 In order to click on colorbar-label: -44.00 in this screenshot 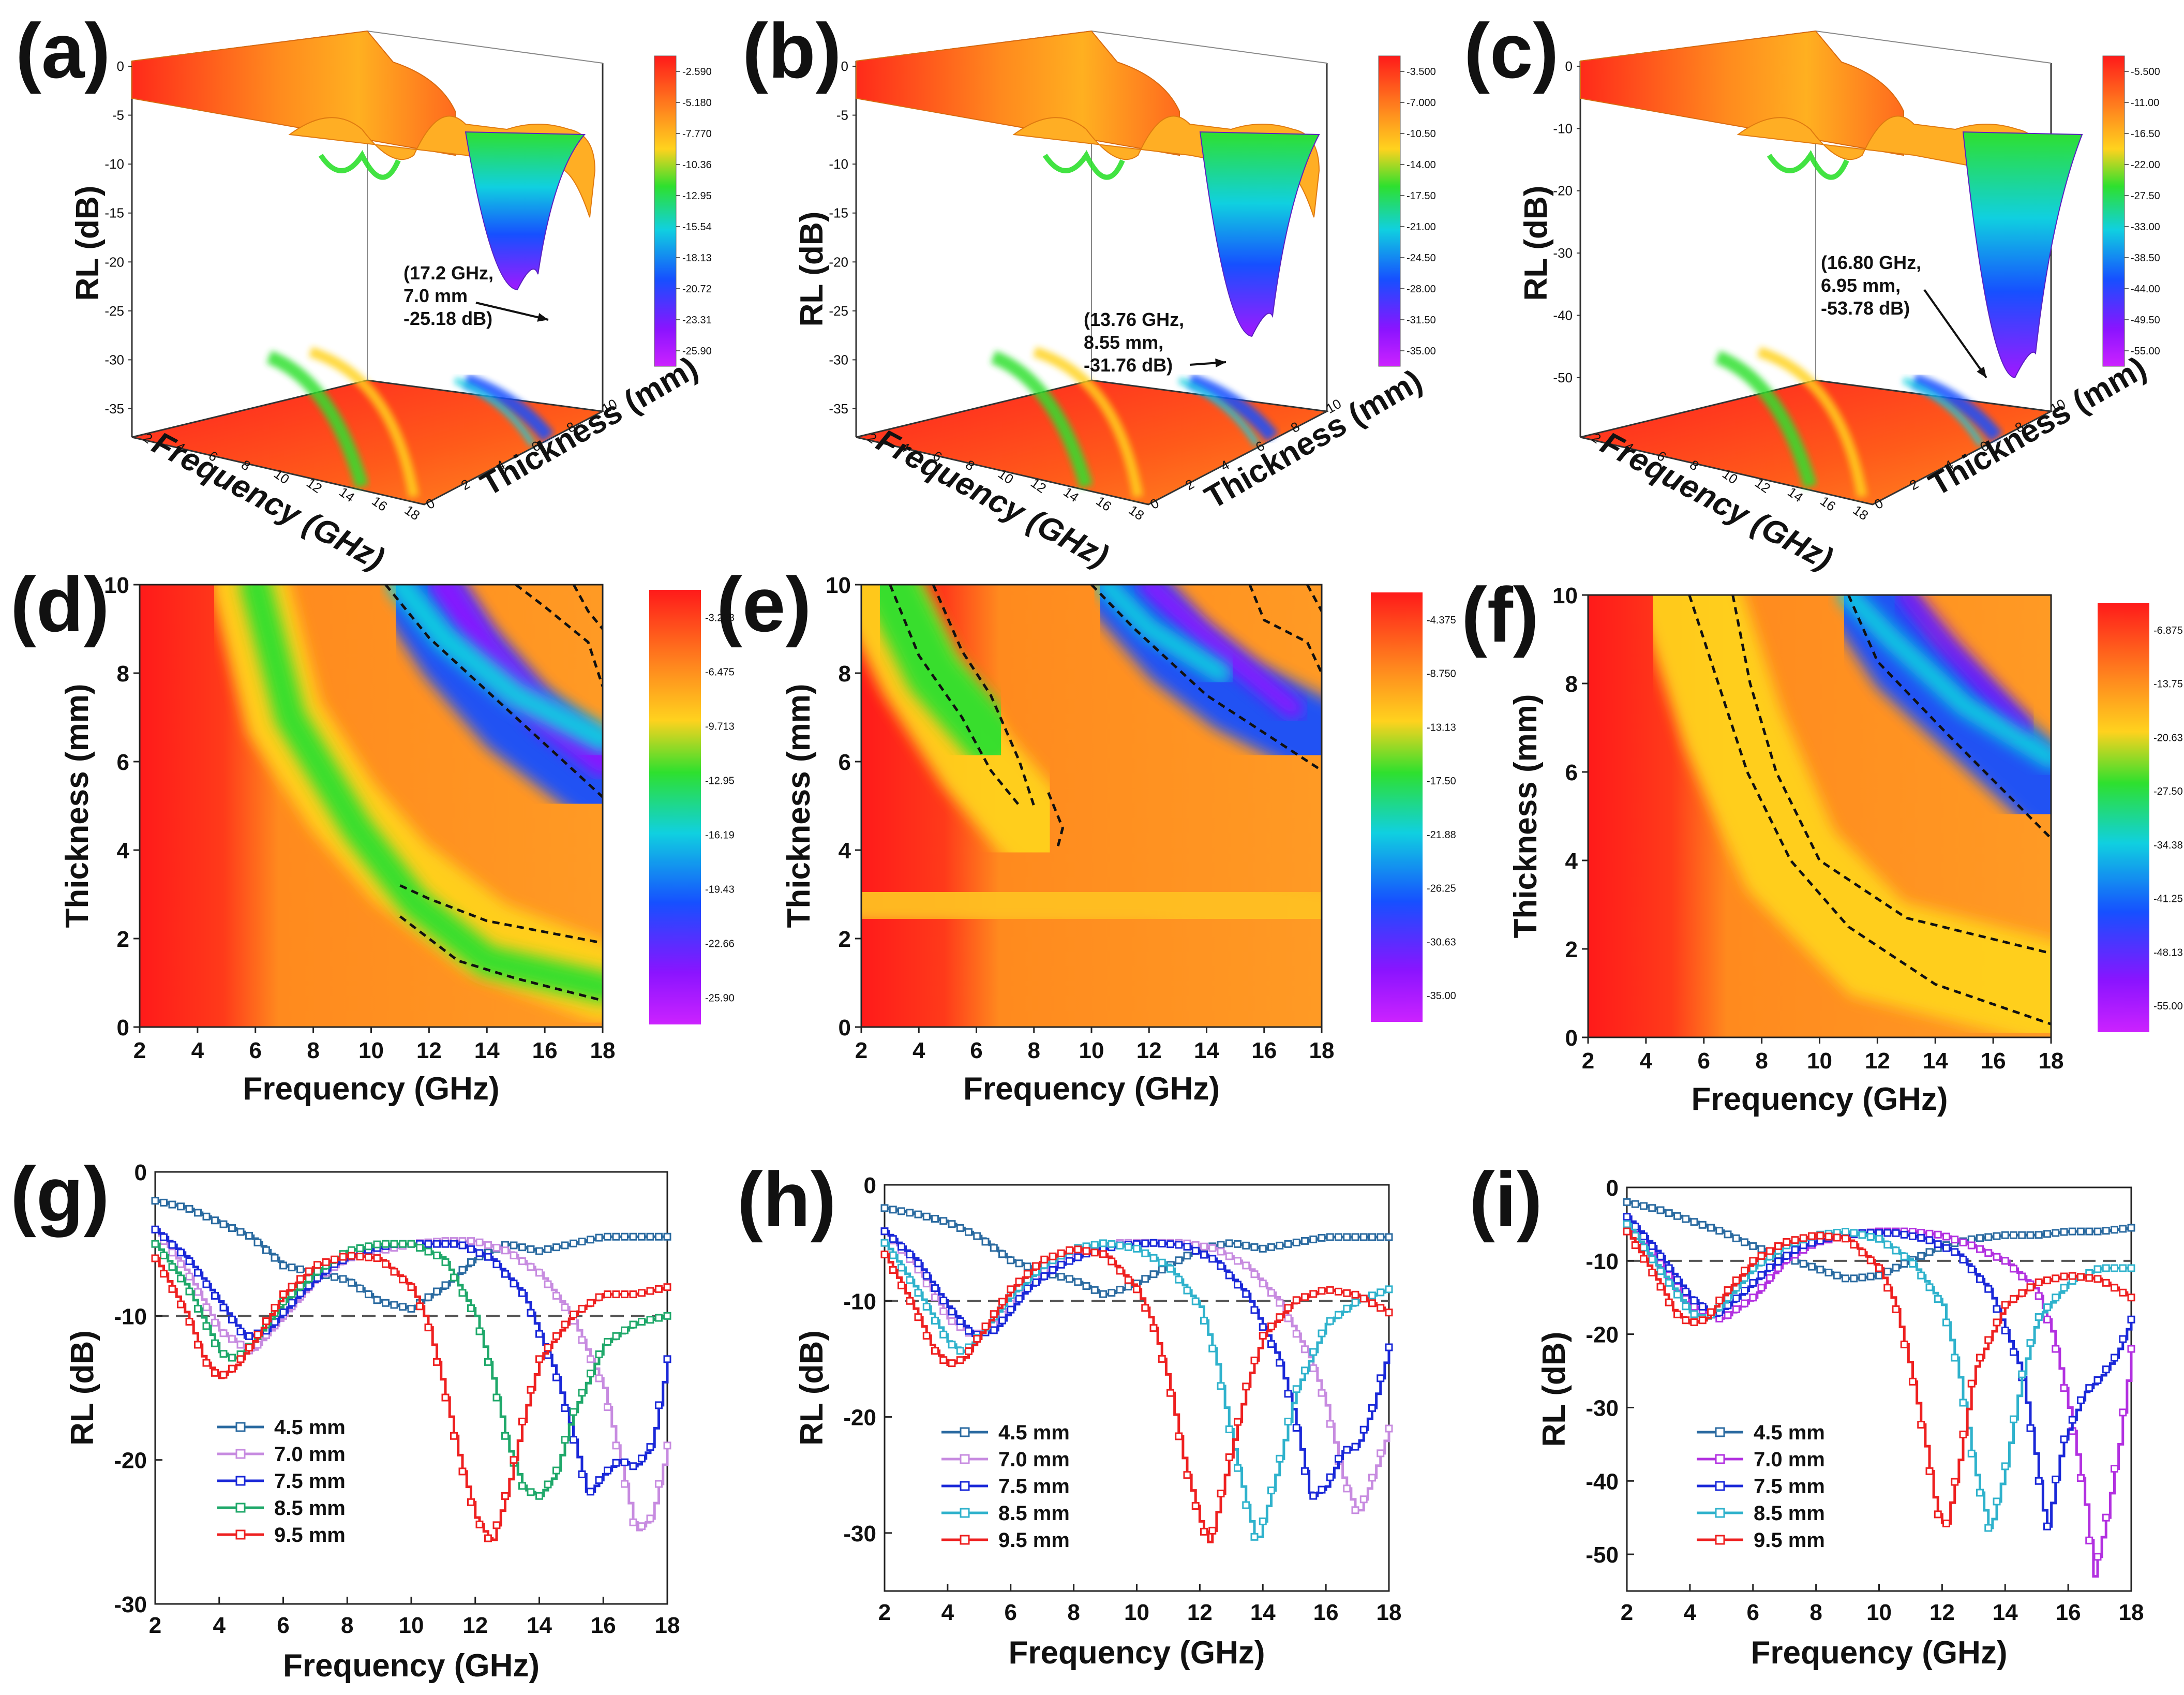, I will do `click(2145, 290)`.